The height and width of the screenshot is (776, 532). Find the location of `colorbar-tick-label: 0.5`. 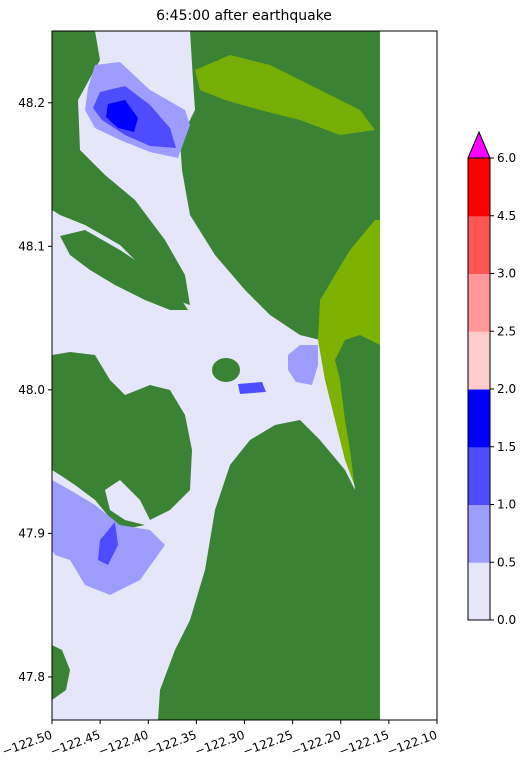

colorbar-tick-label: 0.5 is located at coordinates (506, 562).